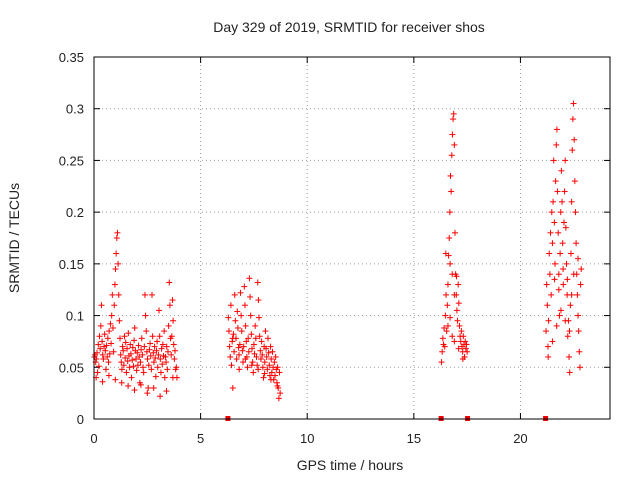 This screenshot has height=480, width=640. Describe the element at coordinates (307, 438) in the screenshot. I see `x-tick-label: 10` at that location.